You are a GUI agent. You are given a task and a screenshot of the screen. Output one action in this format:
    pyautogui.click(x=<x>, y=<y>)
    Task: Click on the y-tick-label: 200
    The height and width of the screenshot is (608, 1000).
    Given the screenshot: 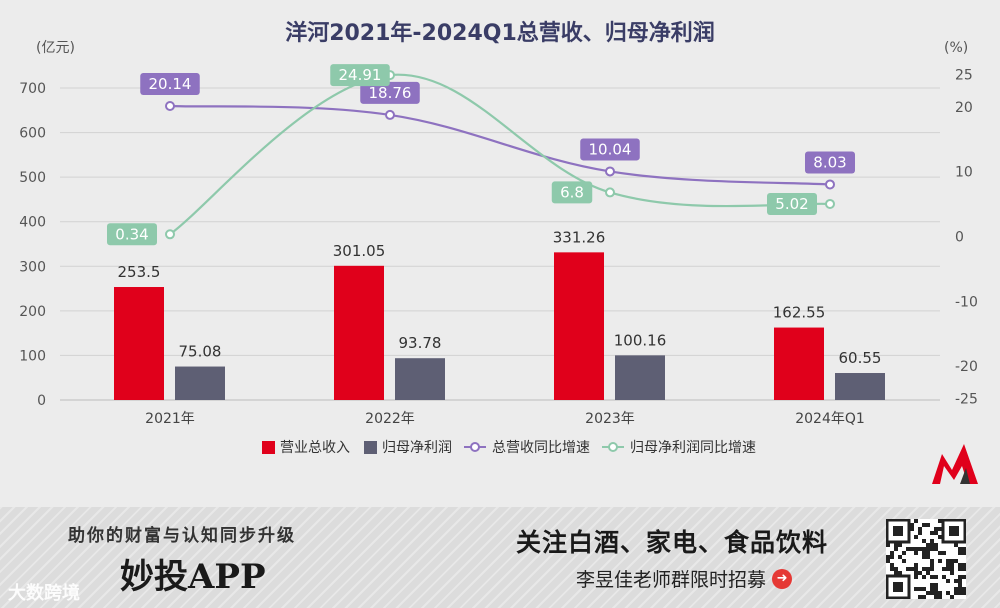 What is the action you would take?
    pyautogui.click(x=32, y=312)
    